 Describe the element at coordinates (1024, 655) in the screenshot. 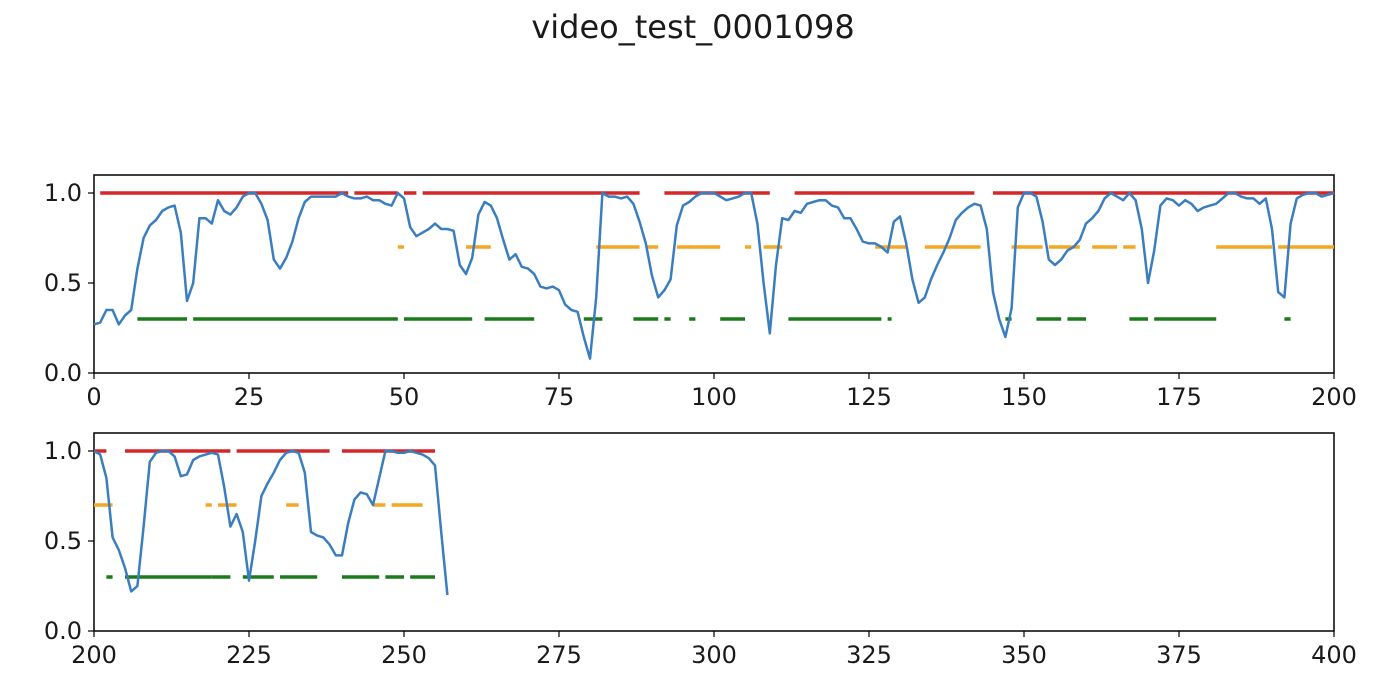

I see `x-tick-label: 350` at that location.